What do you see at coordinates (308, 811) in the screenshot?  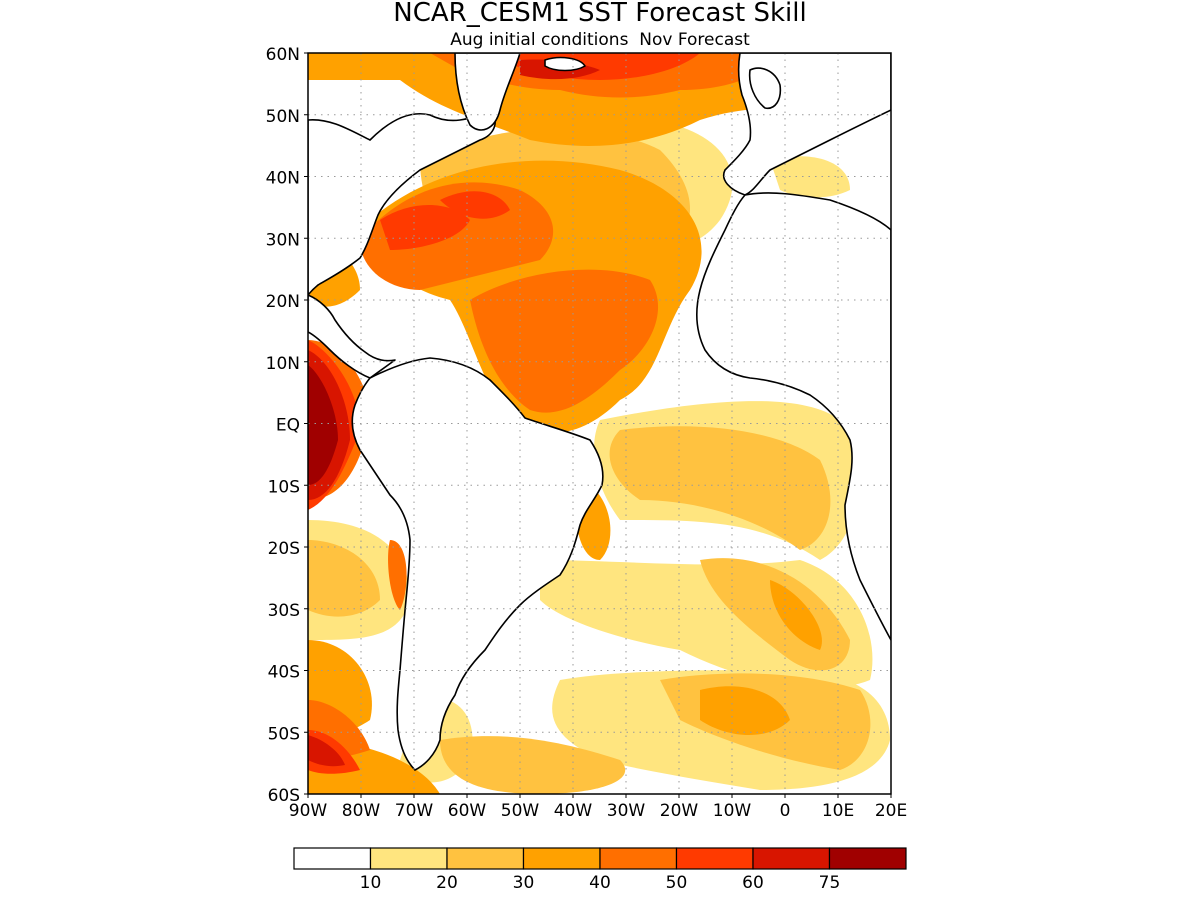 I see `longitude-tick-label: 90W` at bounding box center [308, 811].